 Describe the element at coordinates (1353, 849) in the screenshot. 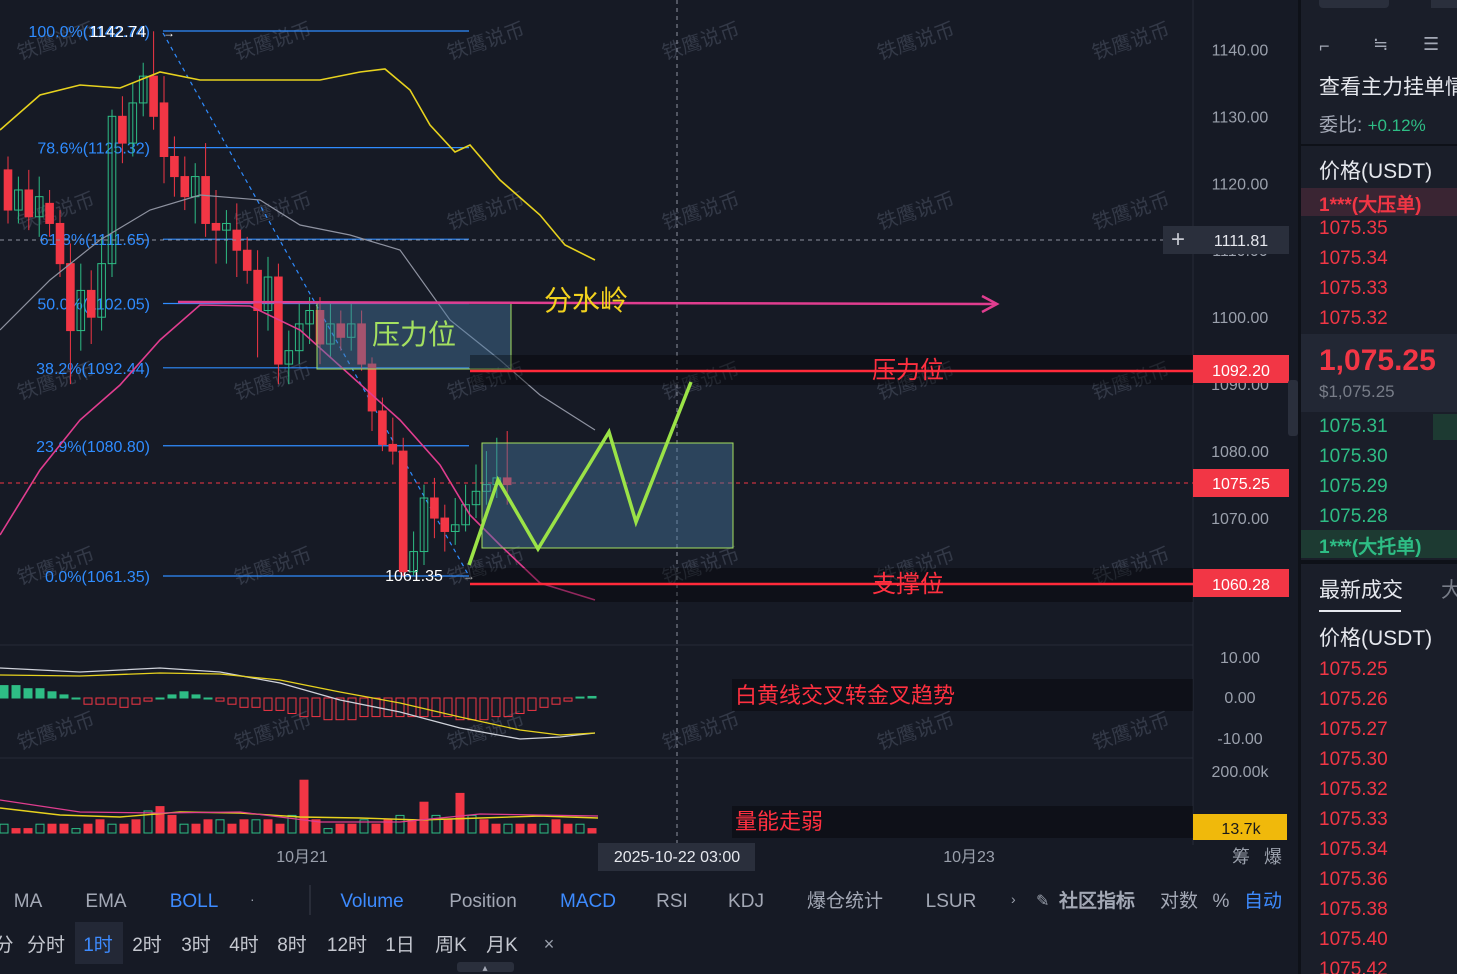

I see `trade-price-row: 1075.34` at that location.